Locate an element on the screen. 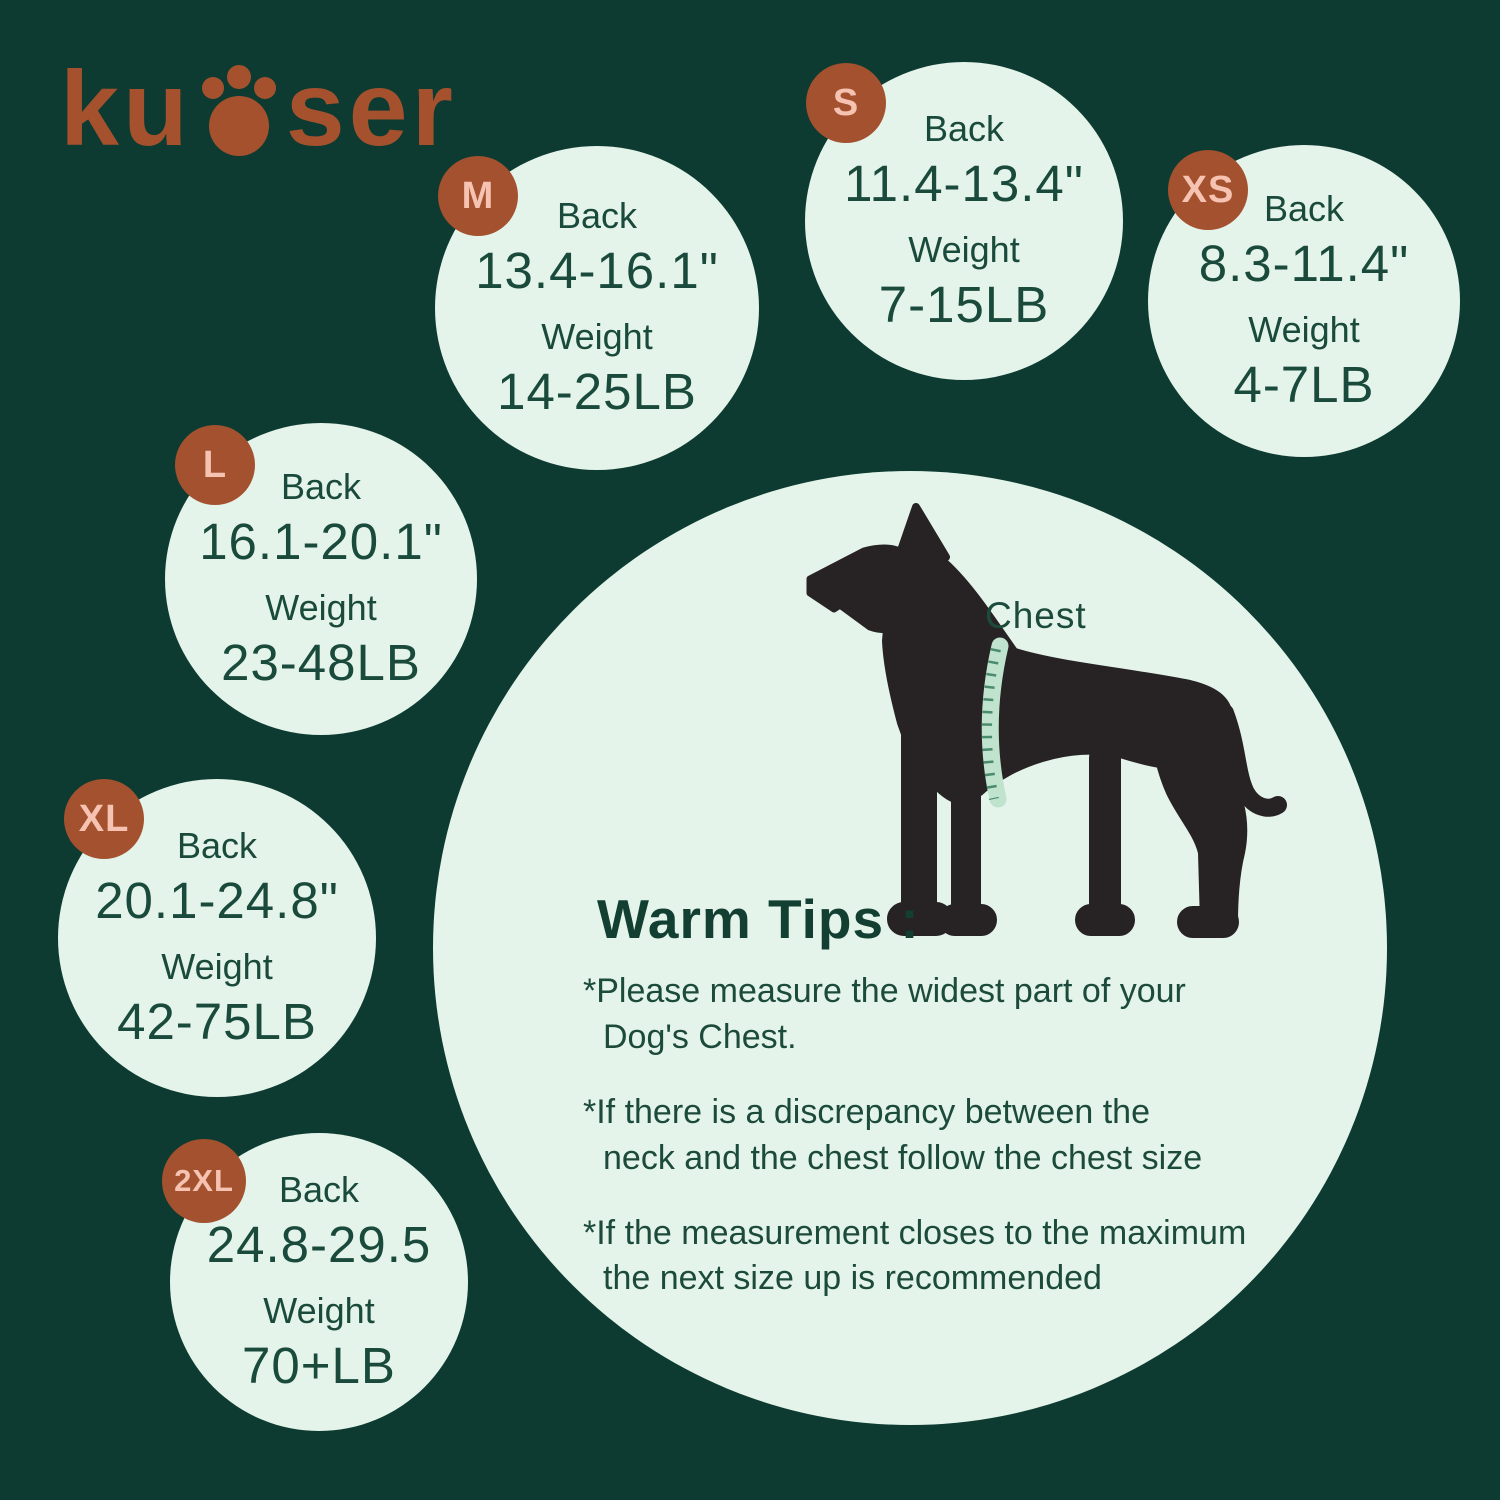 The image size is (1500, 1500). size-badge-s: S is located at coordinates (846, 103).